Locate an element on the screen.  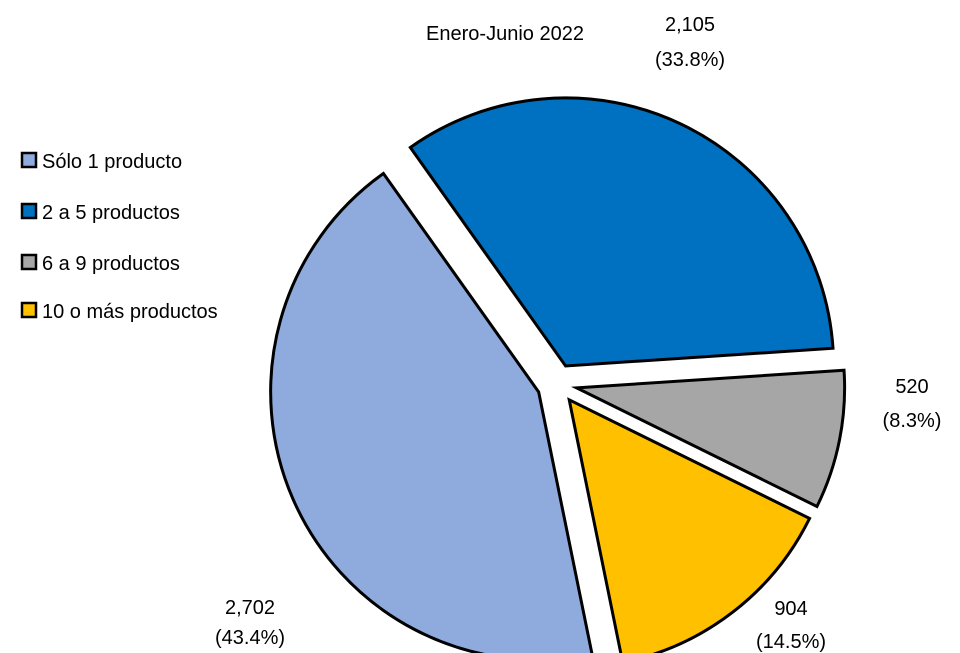
legend-item: 2 a 5 productos is located at coordinates (100, 213).